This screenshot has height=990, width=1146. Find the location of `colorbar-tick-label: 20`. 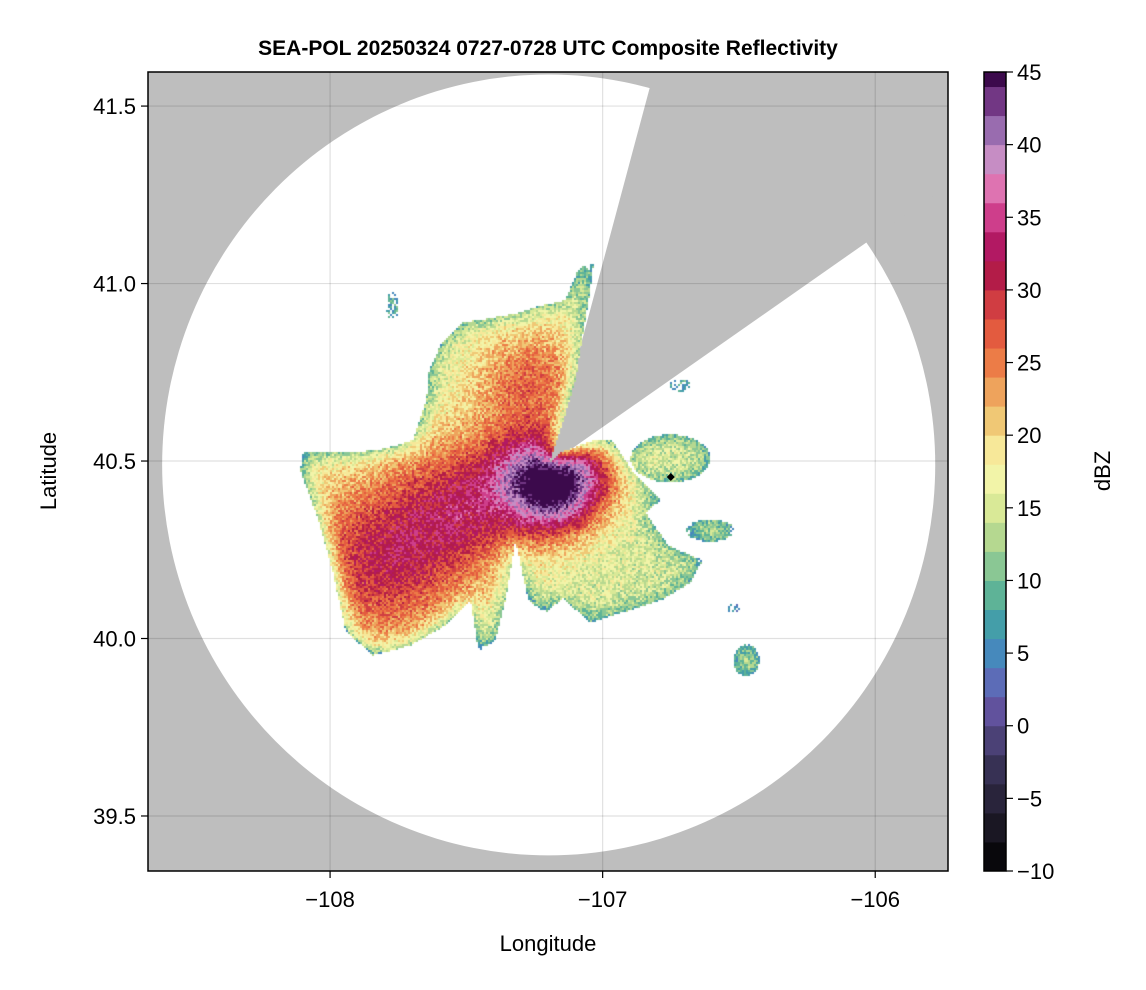

colorbar-tick-label: 20 is located at coordinates (1029, 435).